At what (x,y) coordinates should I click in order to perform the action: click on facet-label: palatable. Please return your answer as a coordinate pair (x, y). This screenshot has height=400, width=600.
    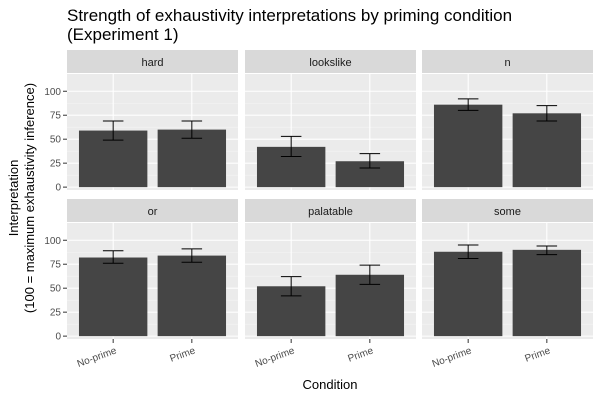
    Looking at the image, I should click on (330, 212).